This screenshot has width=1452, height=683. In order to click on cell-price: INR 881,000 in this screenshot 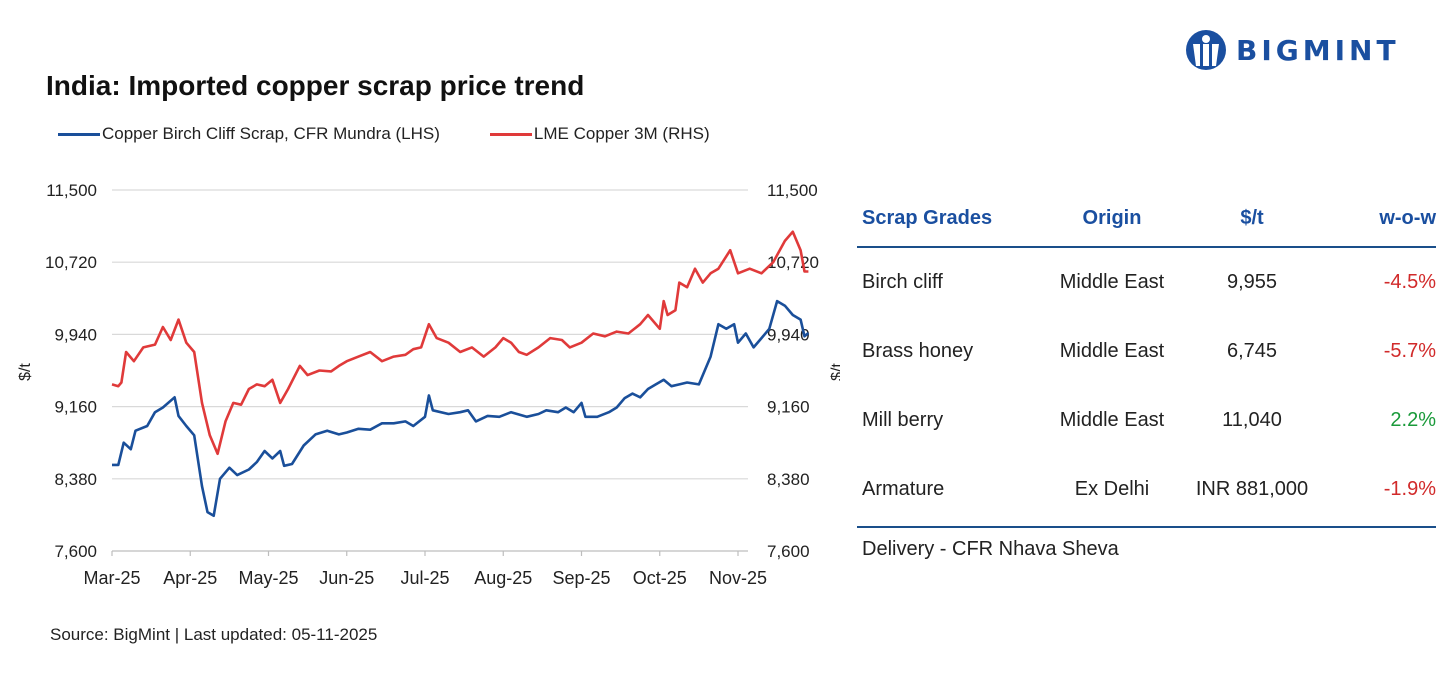, I will do `click(1252, 489)`.